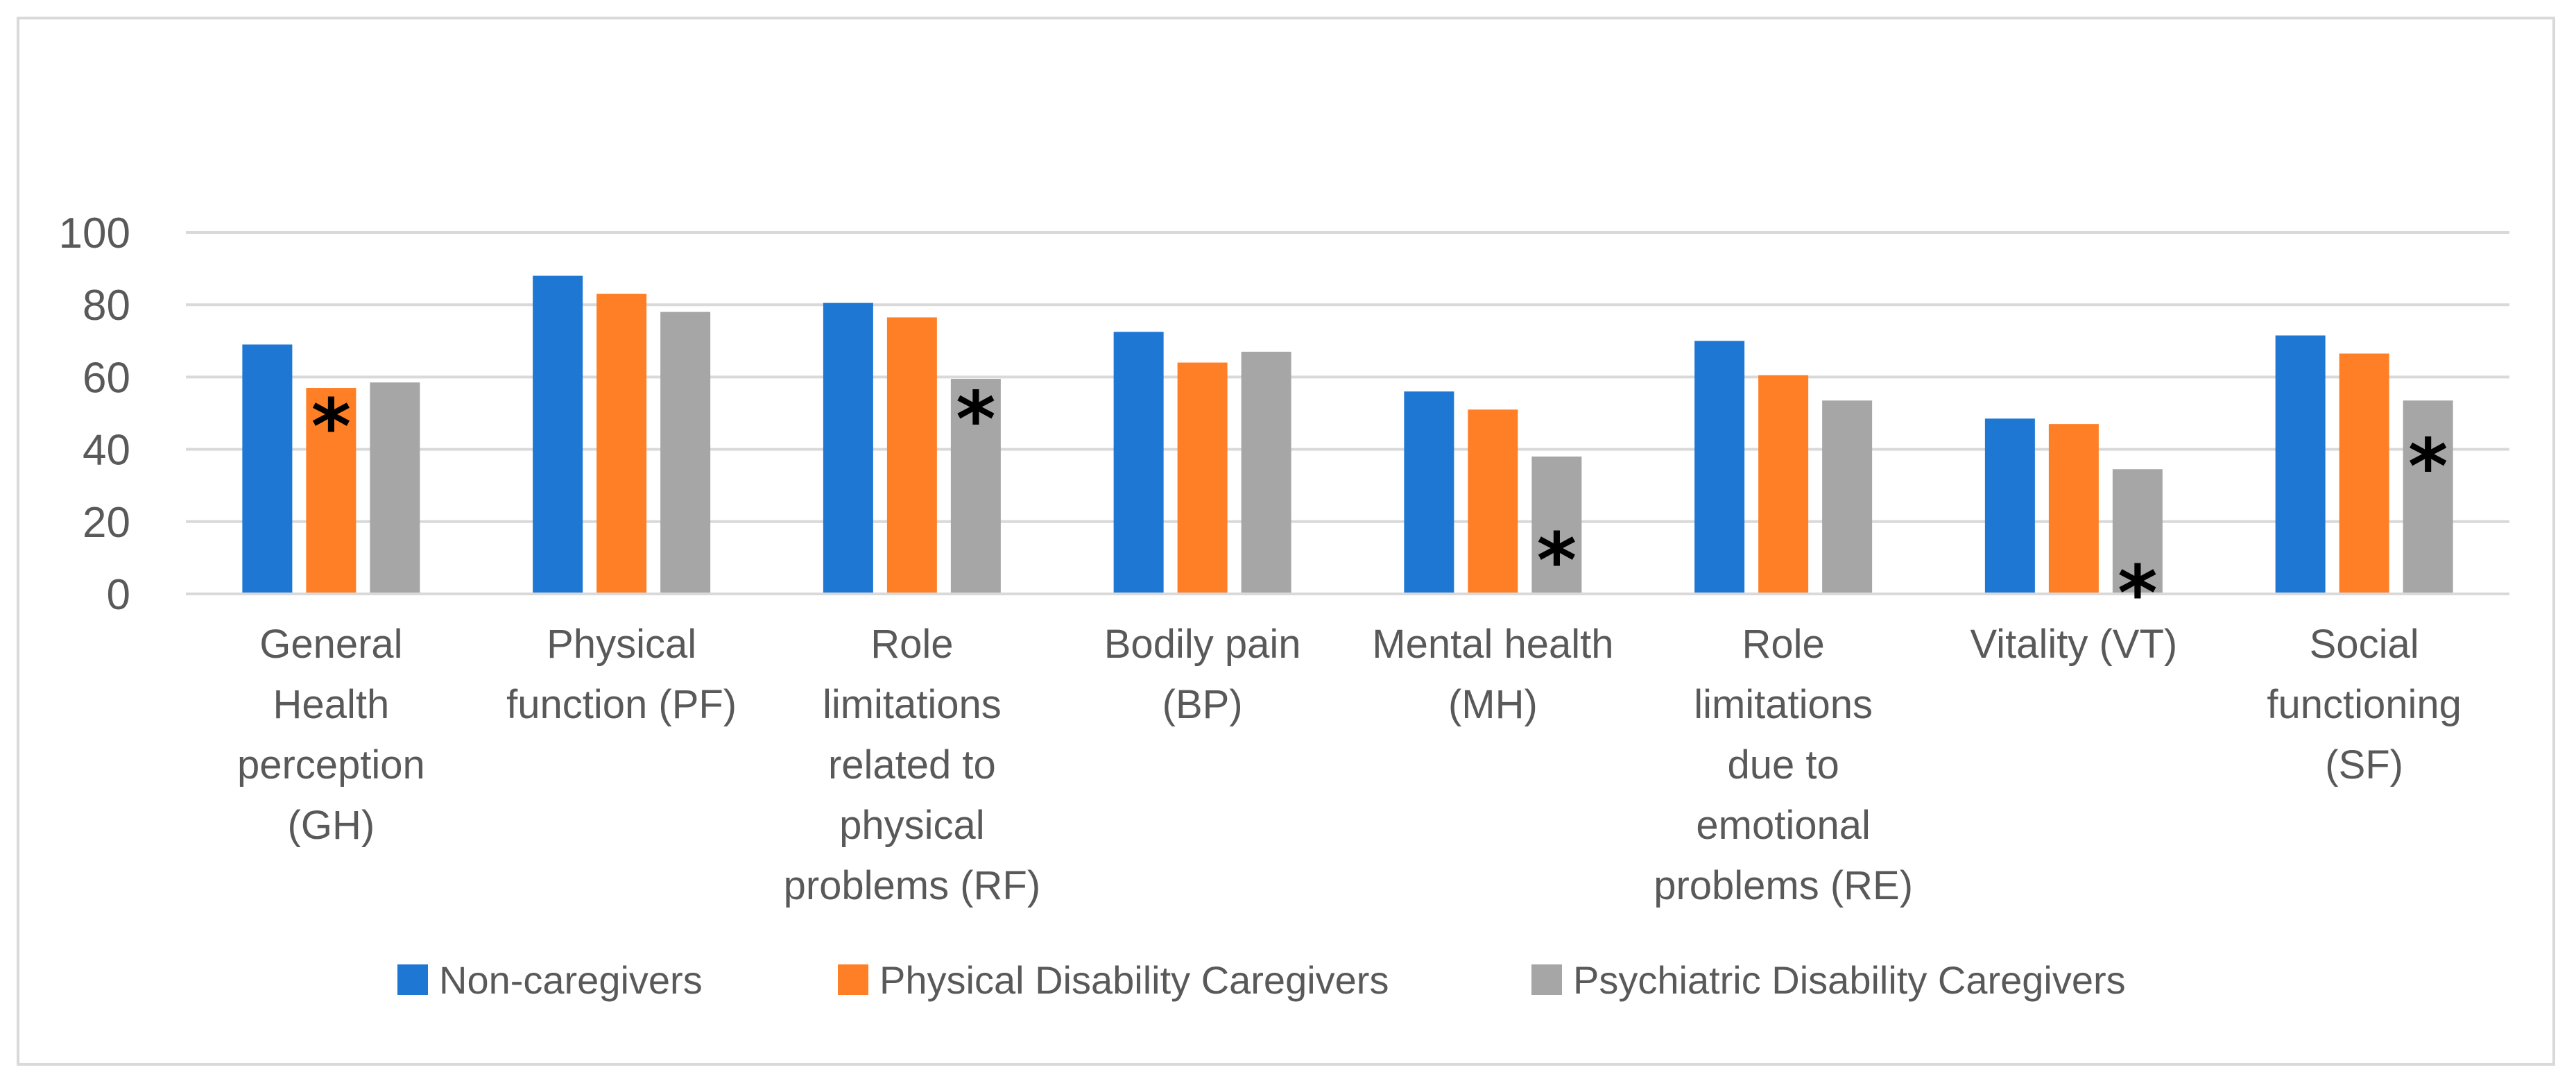 This screenshot has width=2576, height=1090. I want to click on legend-label-0: Non-caregivers, so click(571, 980).